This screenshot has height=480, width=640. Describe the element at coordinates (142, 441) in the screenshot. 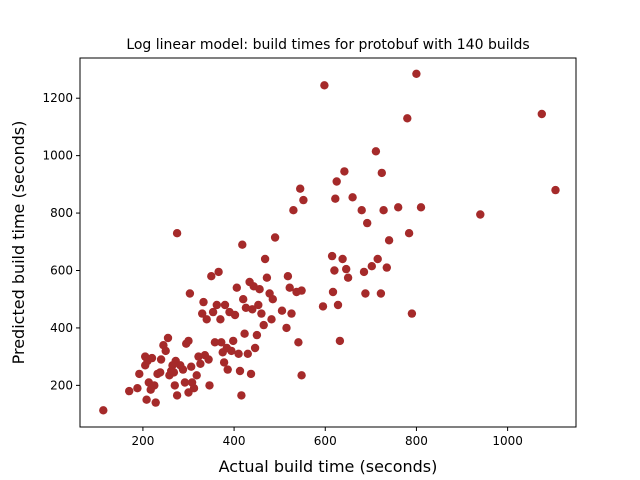

I see `x-tick-label: 200` at that location.